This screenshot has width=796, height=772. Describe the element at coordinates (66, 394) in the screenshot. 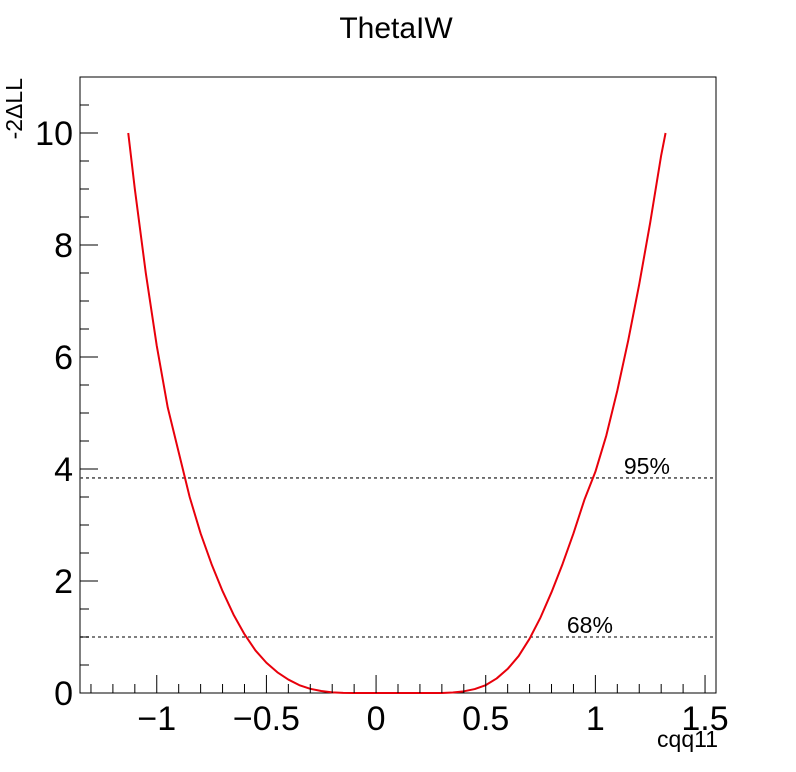

I see `y-axis: 0 2 4 6 8 10` at that location.